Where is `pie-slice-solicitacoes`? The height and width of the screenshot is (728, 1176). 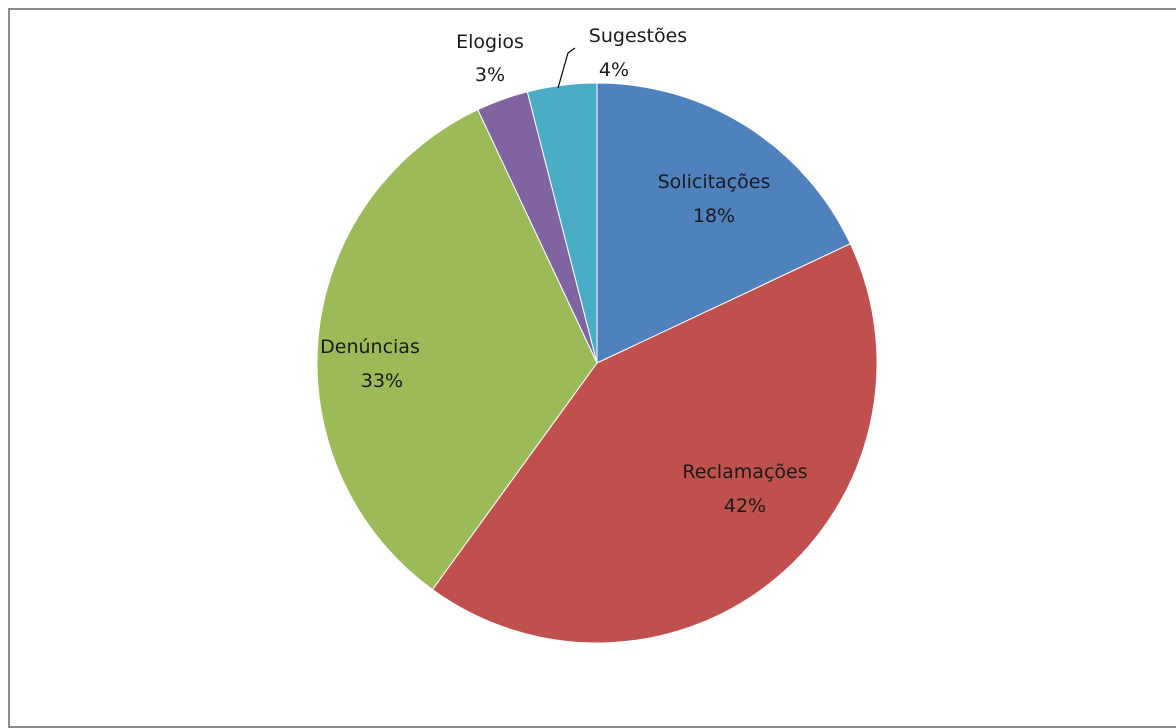
pie-slice-solicitacoes is located at coordinates (724, 223).